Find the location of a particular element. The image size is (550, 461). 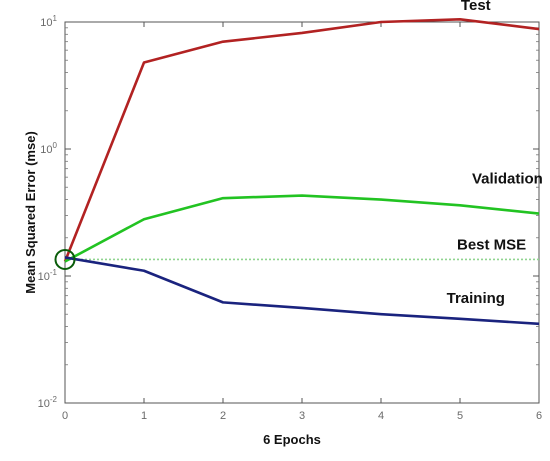

y-tick-label: 10⁻² is located at coordinates (48, 402).